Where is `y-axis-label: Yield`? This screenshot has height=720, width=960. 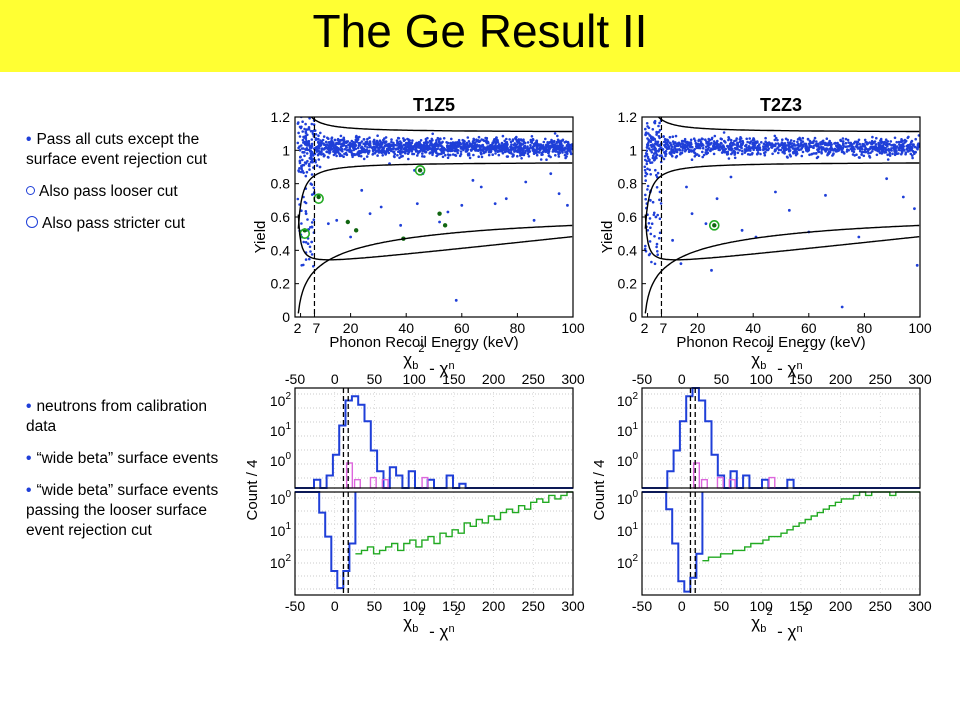
y-axis-label: Yield is located at coordinates (260, 237).